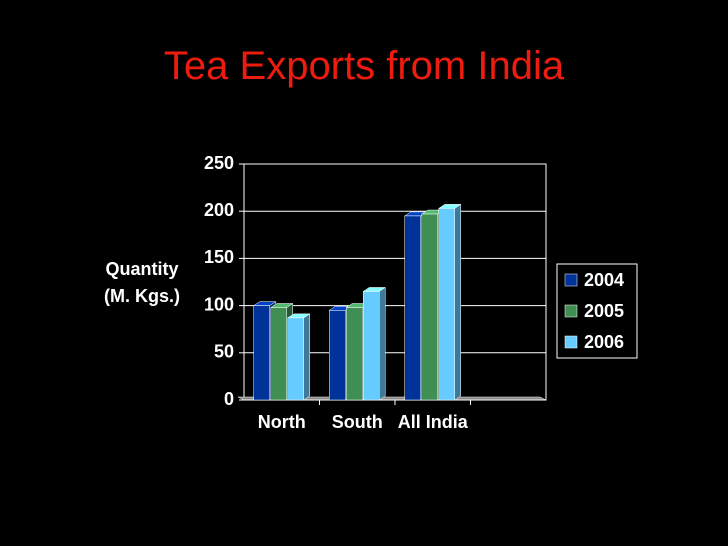 Image resolution: width=728 pixels, height=546 pixels. What do you see at coordinates (224, 352) in the screenshot?
I see `y-tick-label: 50` at bounding box center [224, 352].